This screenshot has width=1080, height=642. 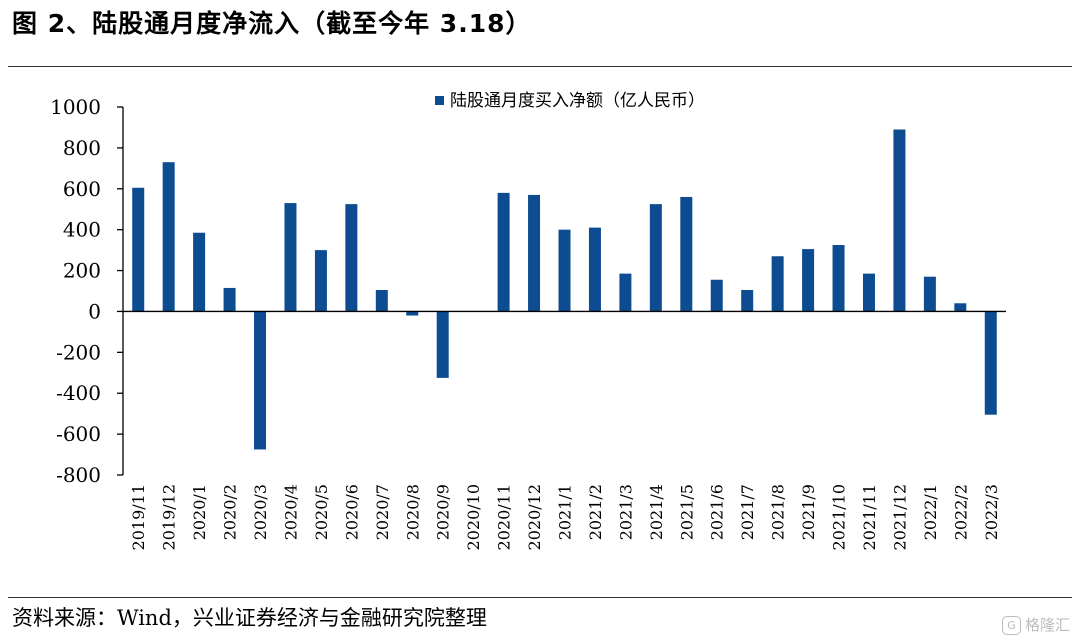 I want to click on x-tick-label: 2020/3, so click(x=260, y=512).